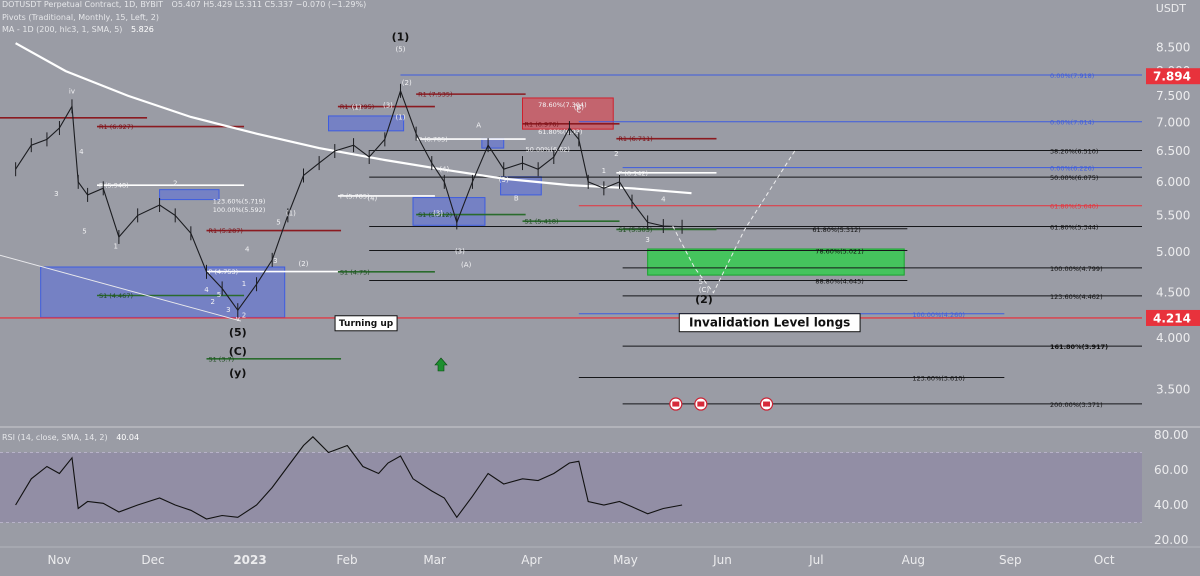 Image resolution: width=1200 pixels, height=576 pixels. I want to click on time-tick-label: Nov, so click(58, 560).